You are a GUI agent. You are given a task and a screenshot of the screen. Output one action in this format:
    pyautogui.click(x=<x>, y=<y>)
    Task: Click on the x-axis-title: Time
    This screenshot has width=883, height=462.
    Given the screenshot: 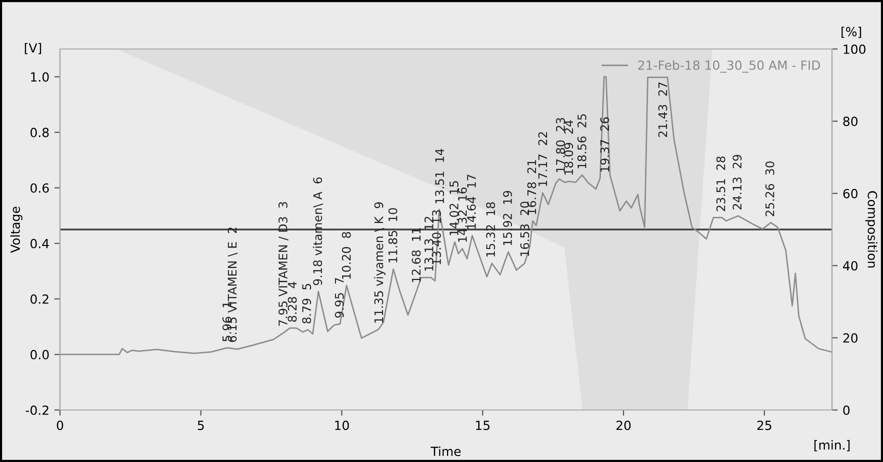 What is the action you would take?
    pyautogui.click(x=445, y=451)
    